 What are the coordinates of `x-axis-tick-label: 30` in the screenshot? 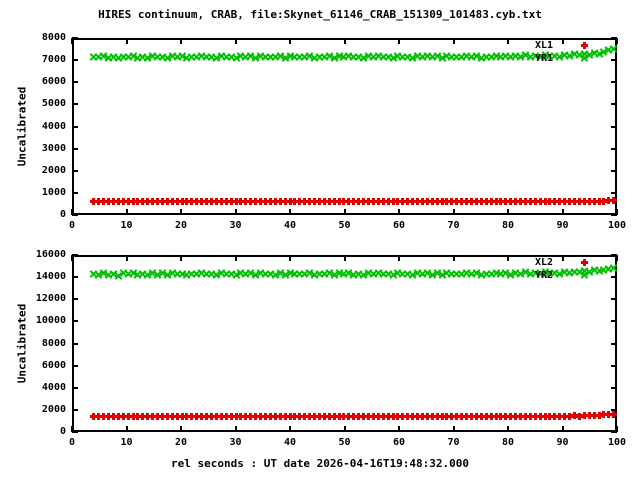 It's located at (235, 225).